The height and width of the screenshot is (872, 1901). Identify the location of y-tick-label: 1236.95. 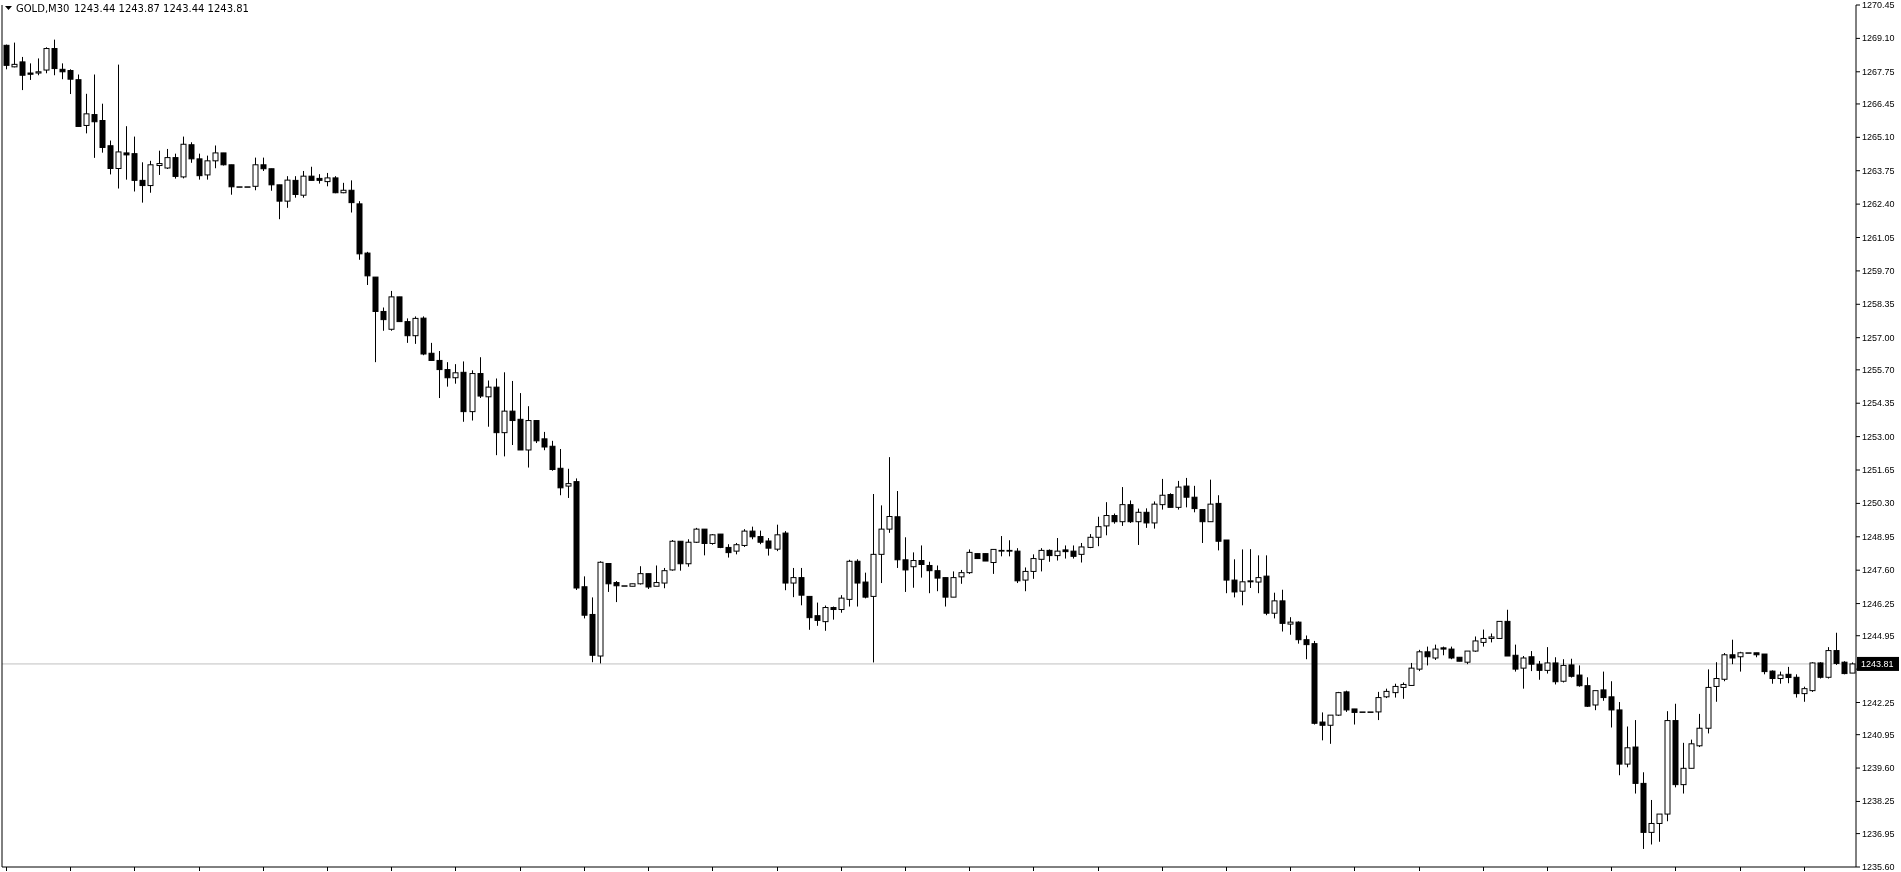
(1878, 833).